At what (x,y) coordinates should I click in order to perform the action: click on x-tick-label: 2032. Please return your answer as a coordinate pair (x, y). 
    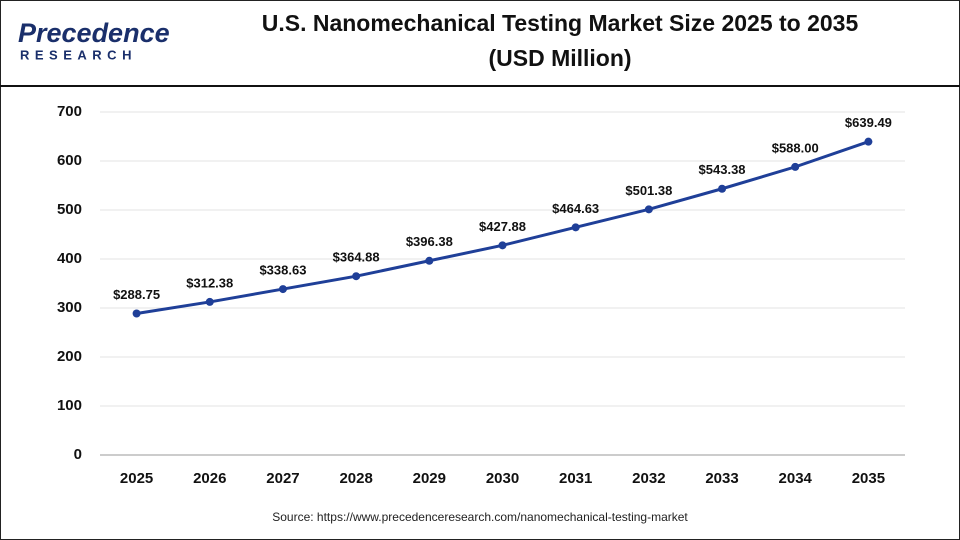
    Looking at the image, I should click on (648, 478).